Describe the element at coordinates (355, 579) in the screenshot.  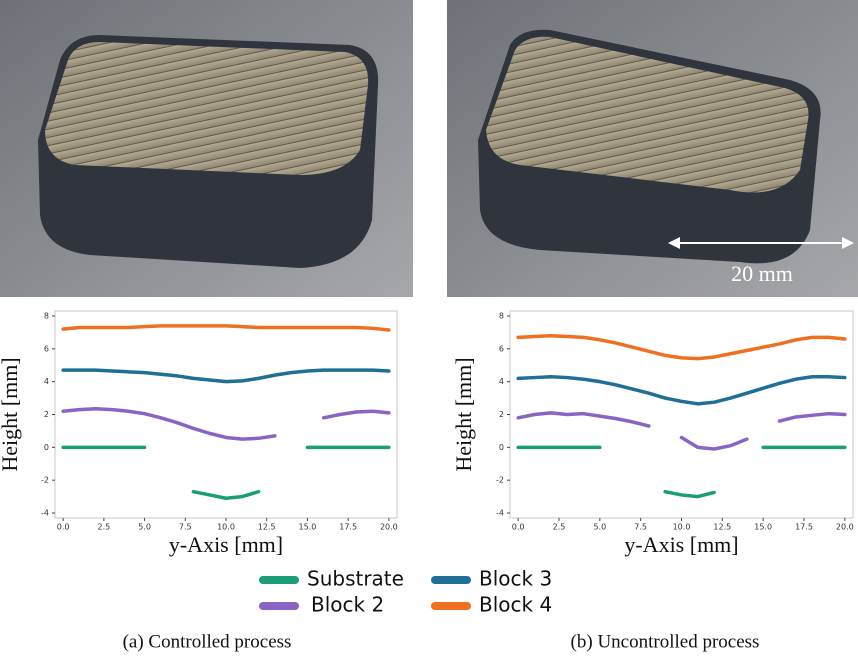
I see `legend-label: Substrate` at that location.